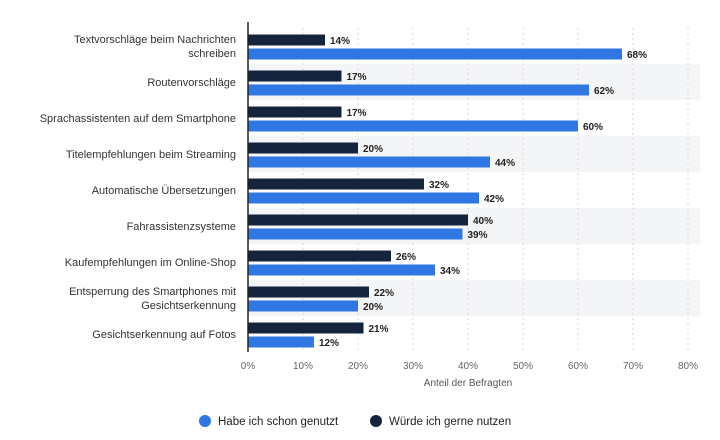 Image resolution: width=720 pixels, height=440 pixels. I want to click on category-label: Automatische Übersetzungen, so click(164, 191).